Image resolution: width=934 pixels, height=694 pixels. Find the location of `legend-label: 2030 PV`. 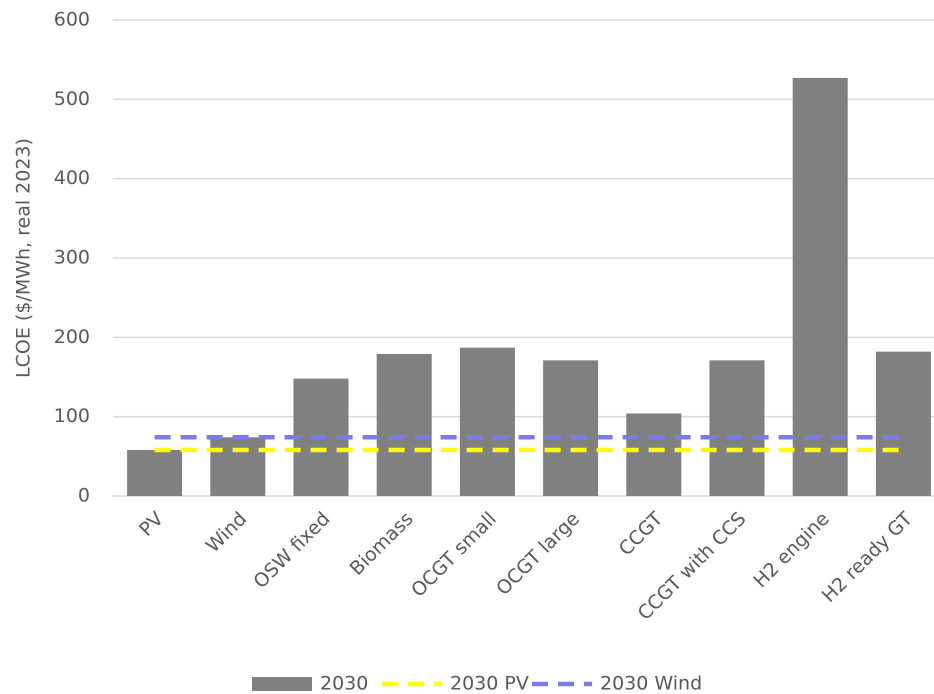

legend-label: 2030 PV is located at coordinates (489, 683).